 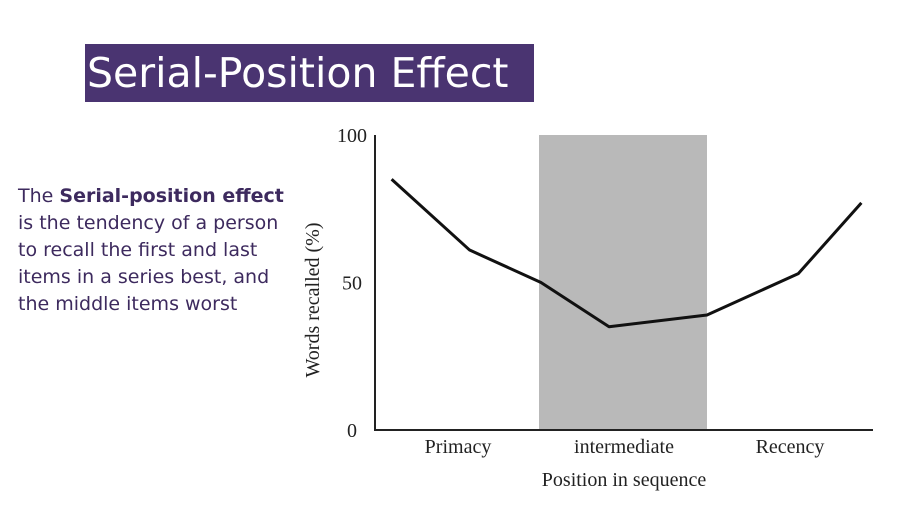 What do you see at coordinates (352, 284) in the screenshot?
I see `y-tick-label-50: 50` at bounding box center [352, 284].